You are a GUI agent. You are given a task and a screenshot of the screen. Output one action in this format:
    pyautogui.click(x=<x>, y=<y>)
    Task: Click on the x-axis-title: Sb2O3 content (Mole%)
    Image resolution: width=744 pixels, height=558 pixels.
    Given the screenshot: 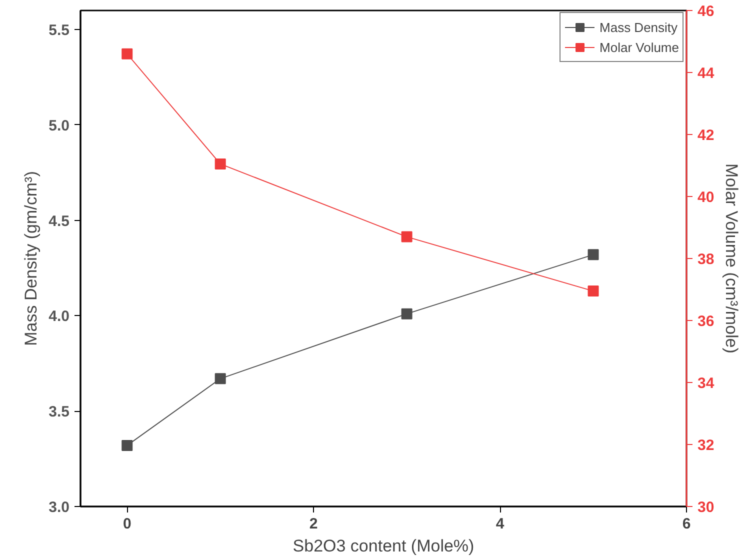 What is the action you would take?
    pyautogui.click(x=383, y=546)
    